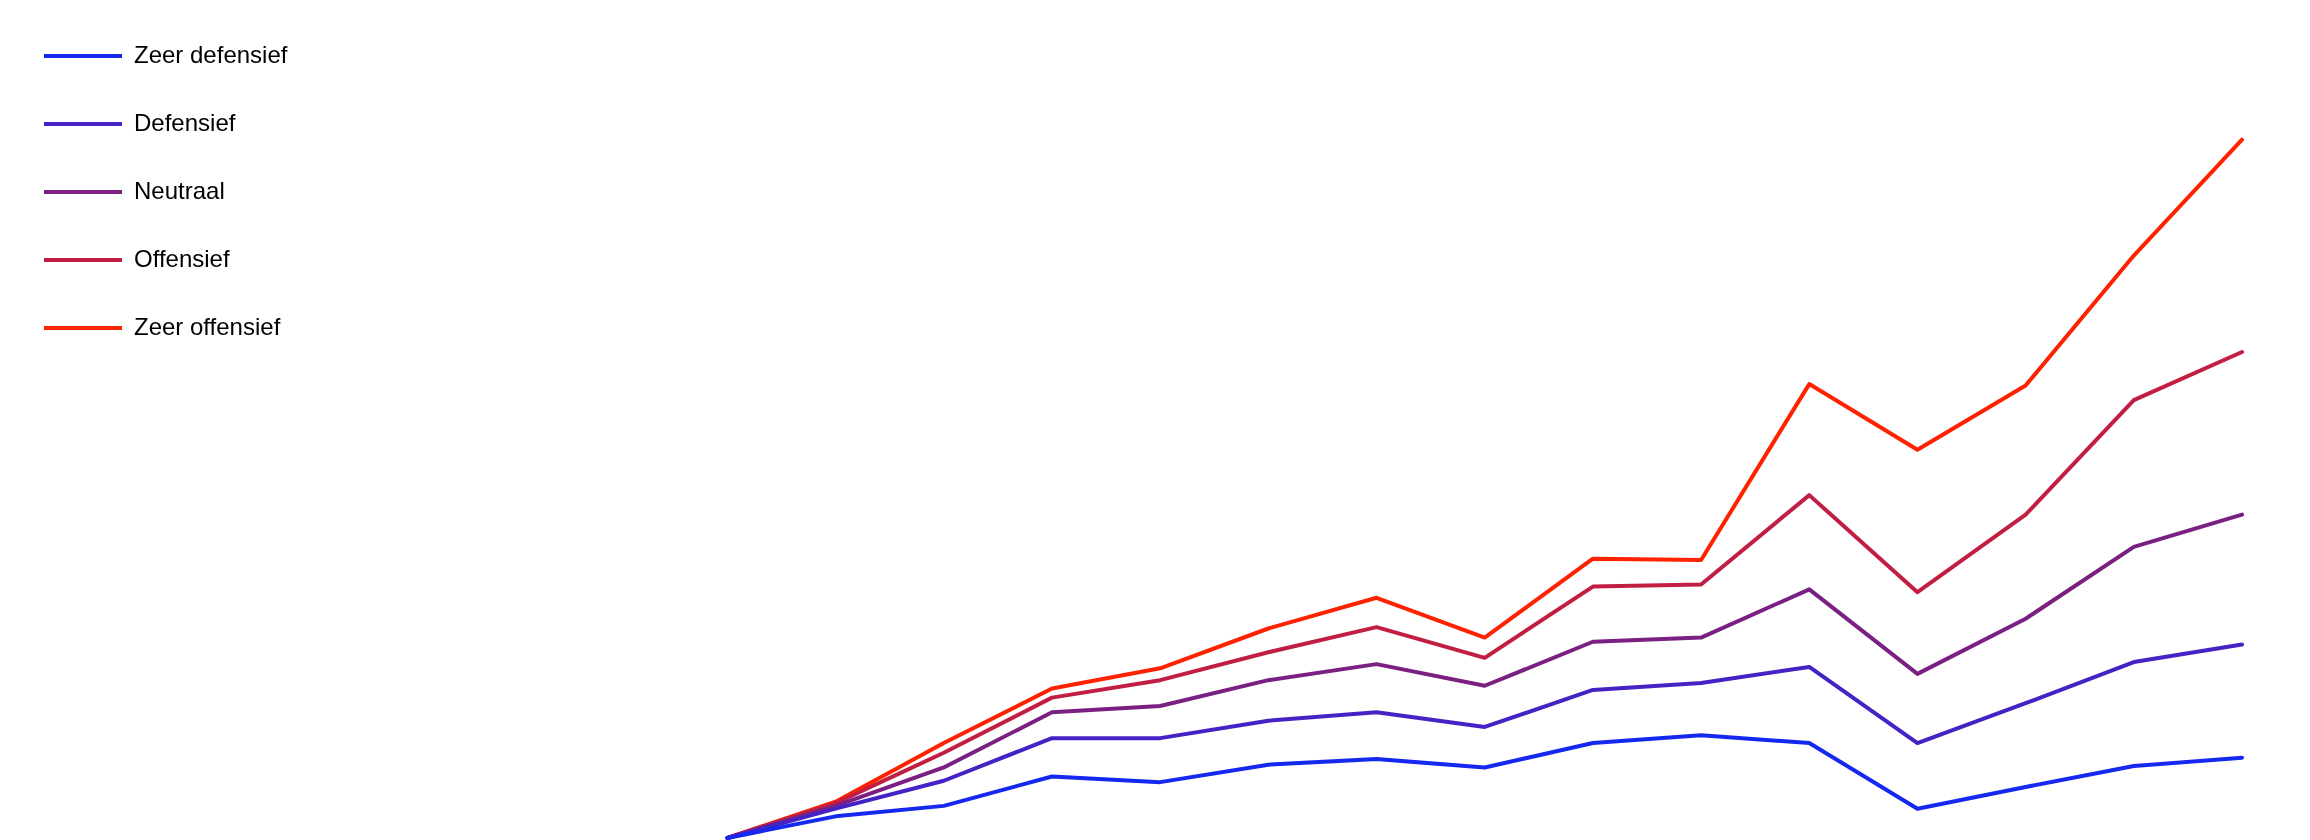 This screenshot has height=840, width=2310. Describe the element at coordinates (182, 258) in the screenshot. I see `legend-label: Offensief` at that location.